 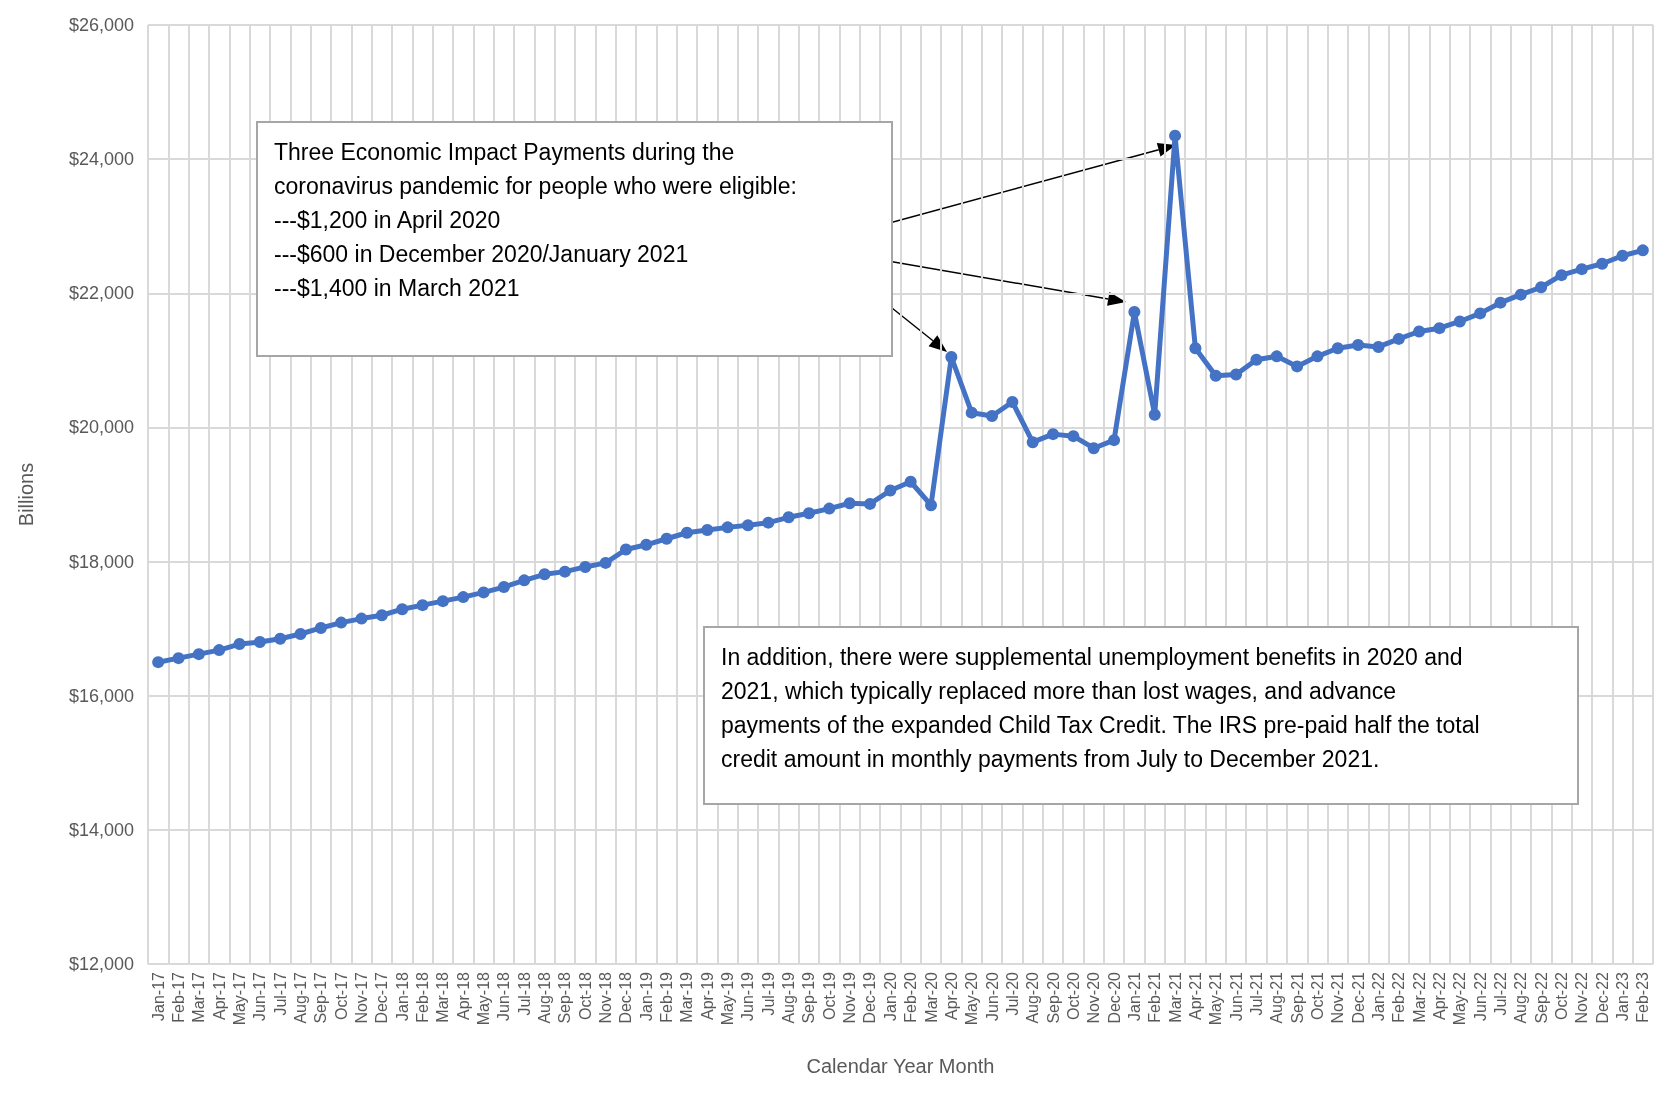 What do you see at coordinates (646, 996) in the screenshot?
I see `x-tick-label: Jan-19` at bounding box center [646, 996].